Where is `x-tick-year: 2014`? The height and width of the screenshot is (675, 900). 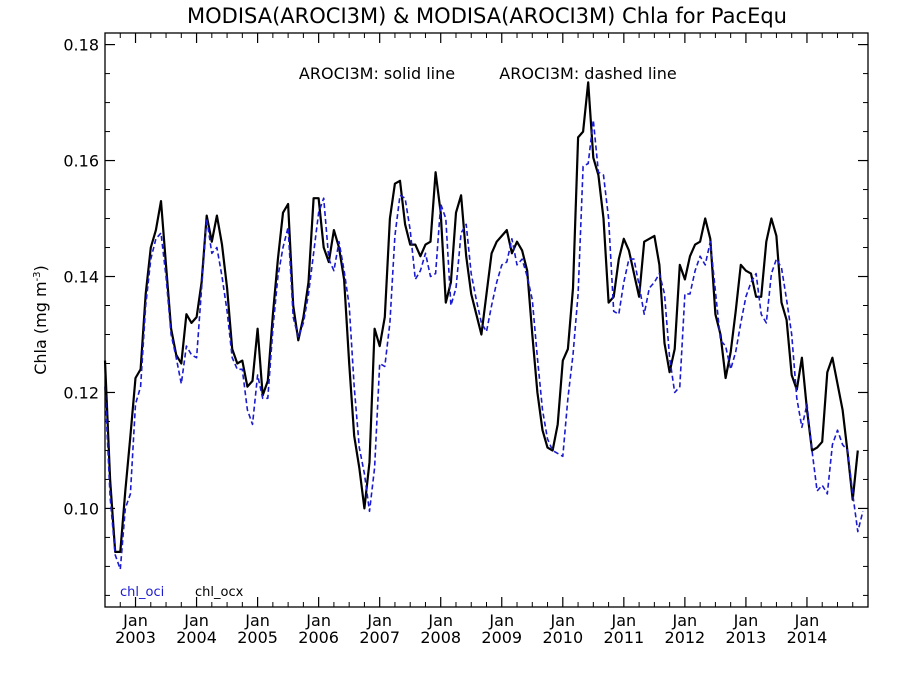
x-tick-year: 2014 is located at coordinates (807, 637).